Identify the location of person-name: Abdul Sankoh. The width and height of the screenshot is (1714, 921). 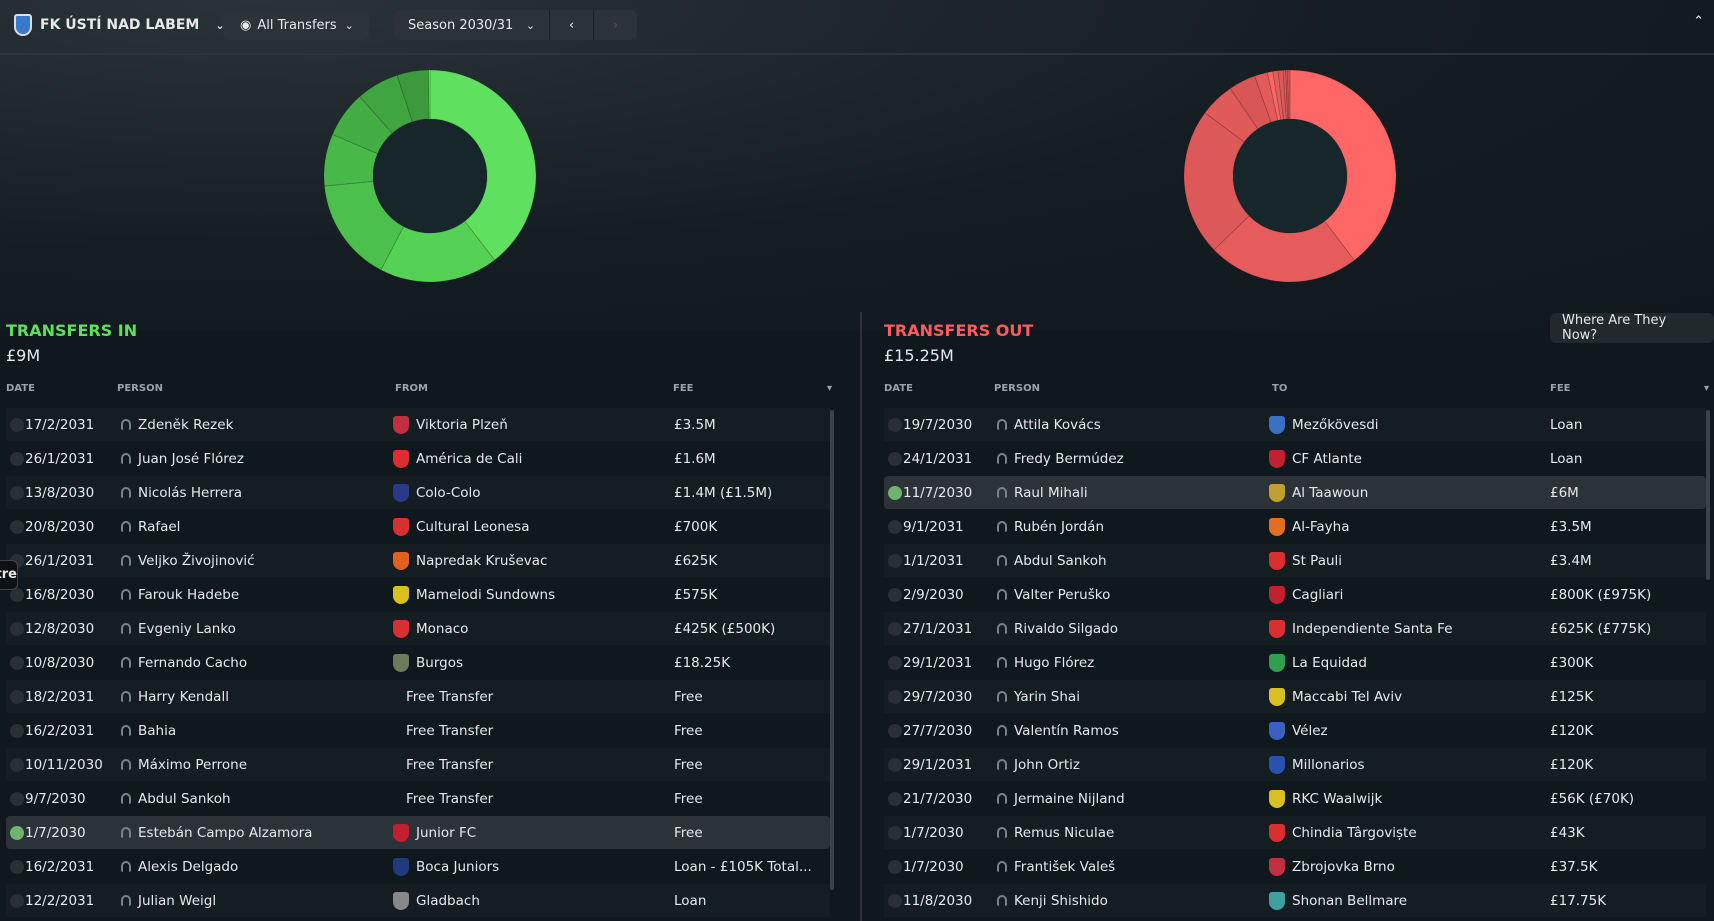
(1060, 560).